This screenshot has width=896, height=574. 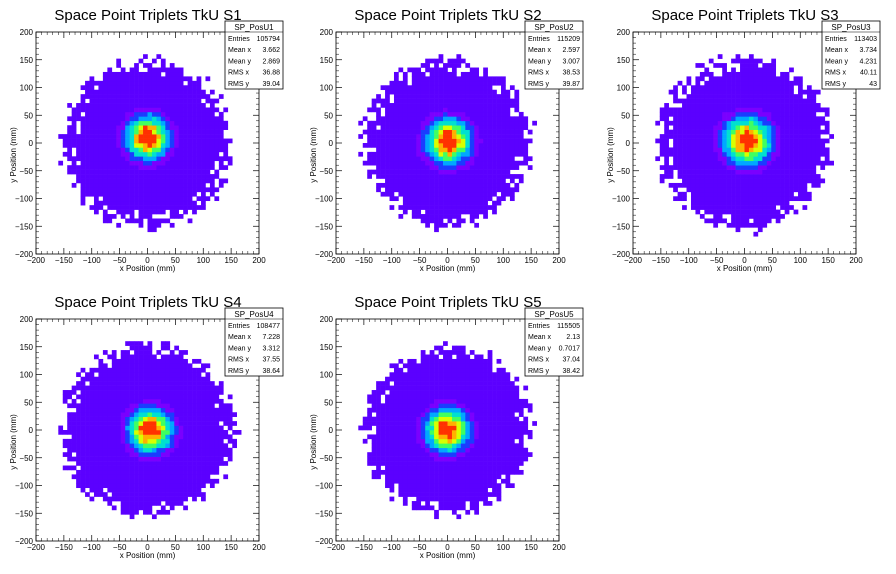 What do you see at coordinates (628, 143) in the screenshot?
I see `y-tick-label: 0` at bounding box center [628, 143].